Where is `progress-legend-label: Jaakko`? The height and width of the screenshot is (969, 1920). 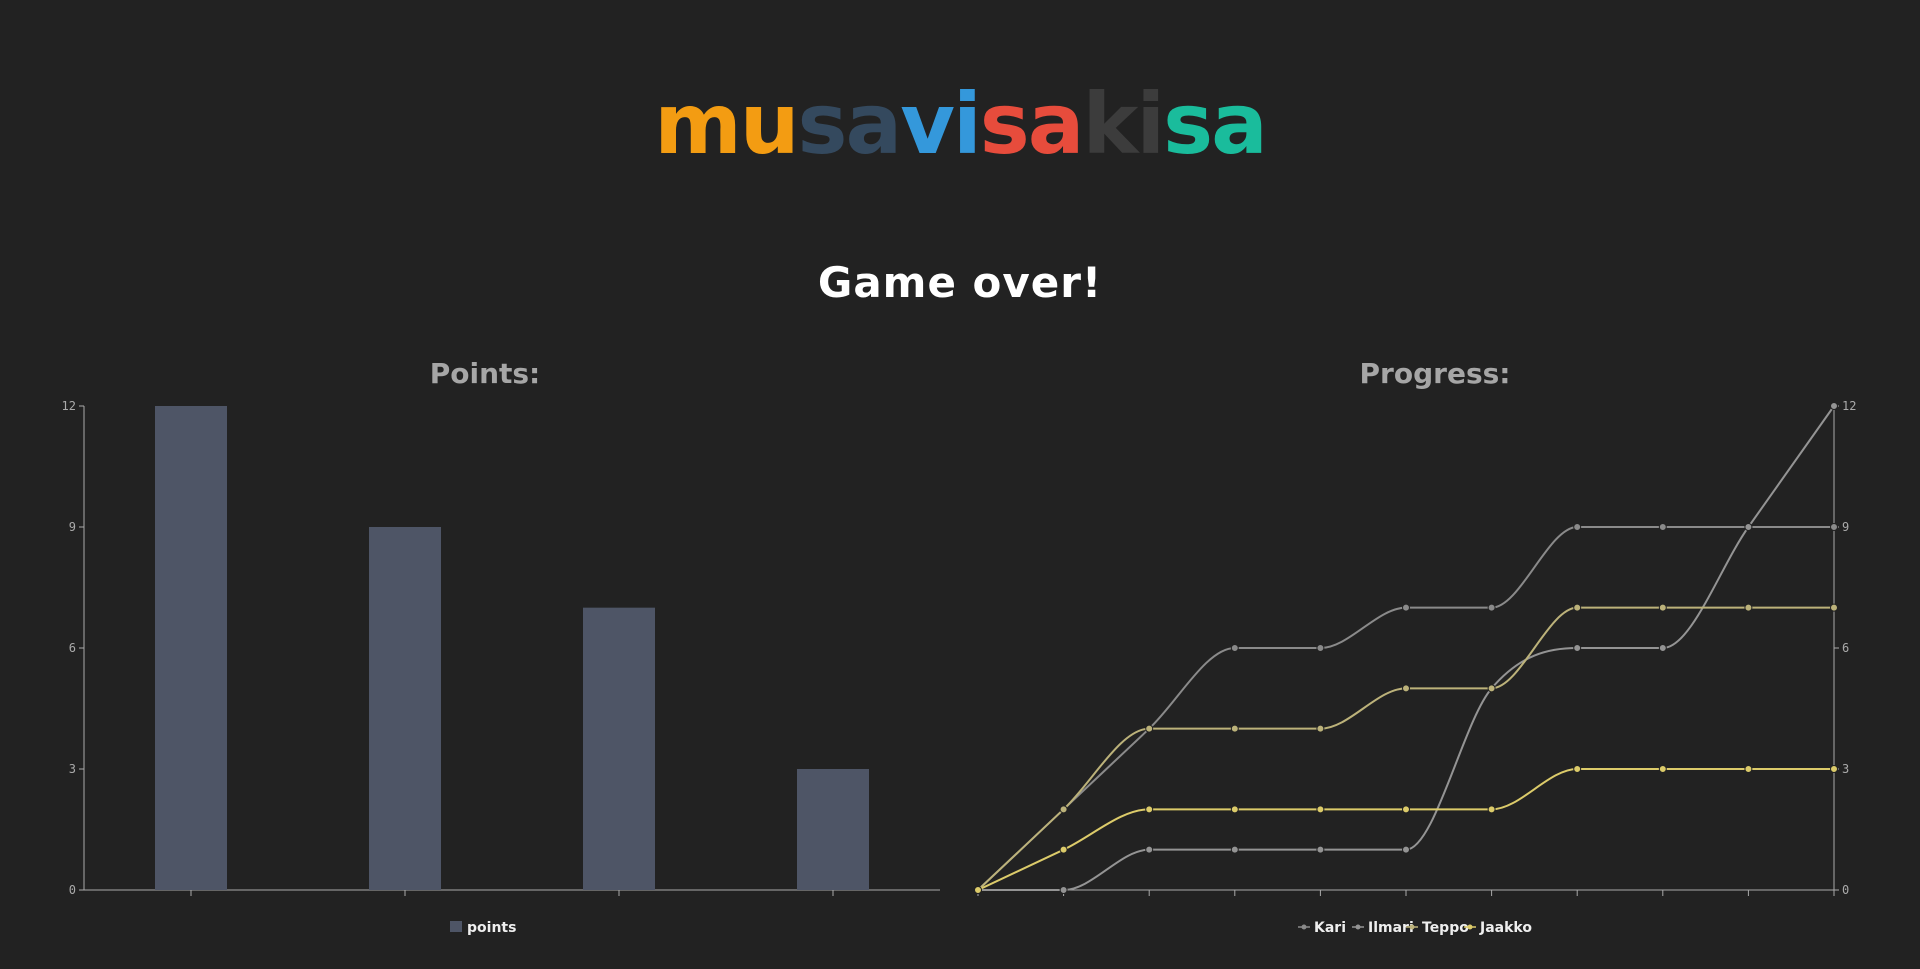
progress-legend-label: Jaakko is located at coordinates (1505, 928).